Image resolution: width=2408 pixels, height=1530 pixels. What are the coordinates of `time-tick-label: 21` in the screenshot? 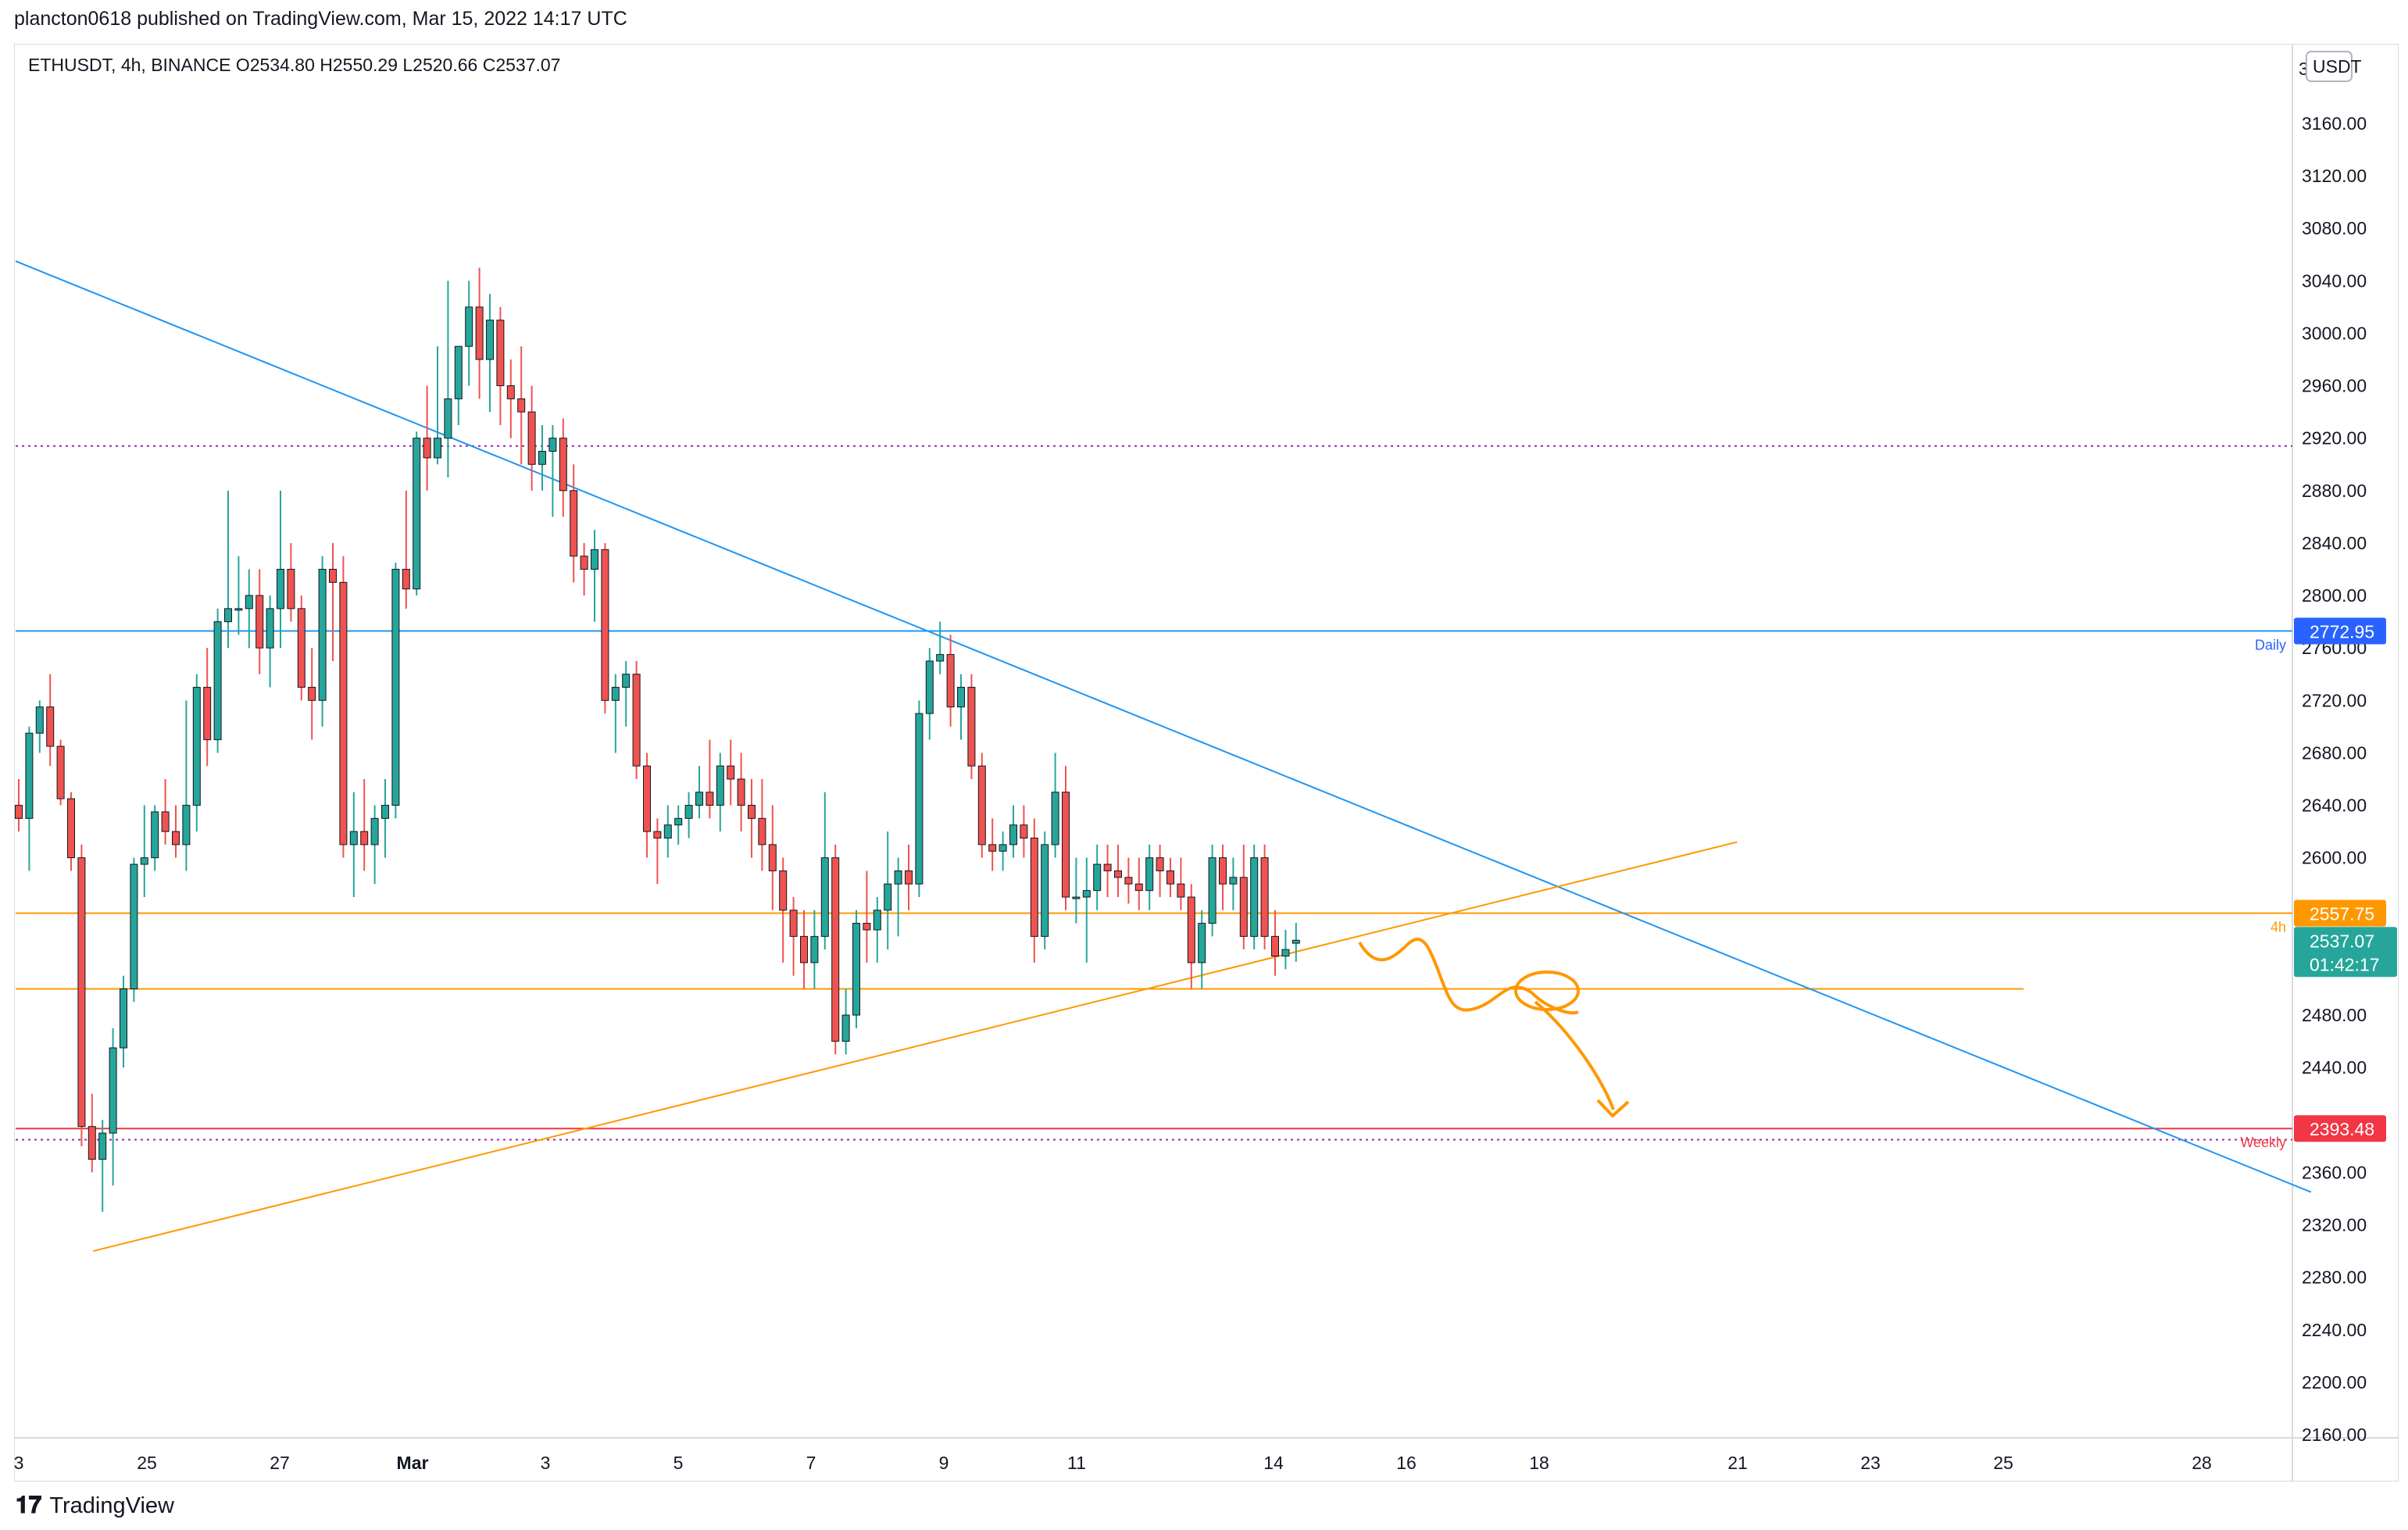 It's located at (1738, 1463).